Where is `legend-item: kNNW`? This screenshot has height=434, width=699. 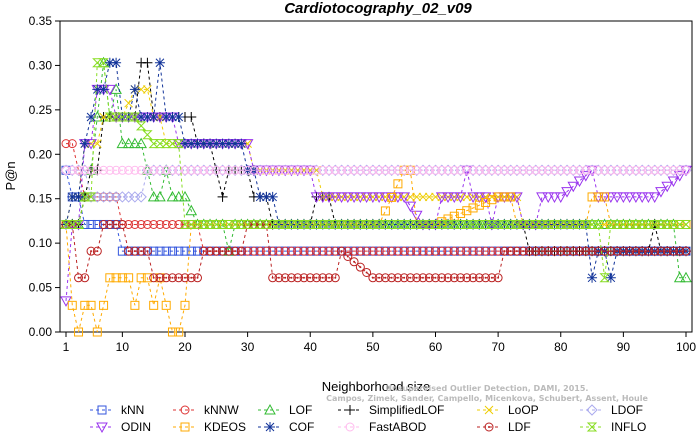
legend-item: kNNW is located at coordinates (206, 410).